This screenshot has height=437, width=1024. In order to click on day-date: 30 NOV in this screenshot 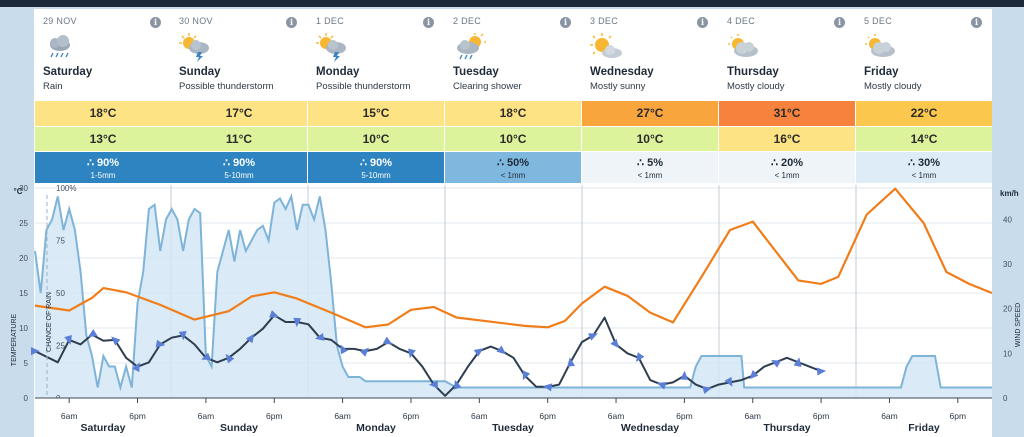, I will do `click(196, 21)`.